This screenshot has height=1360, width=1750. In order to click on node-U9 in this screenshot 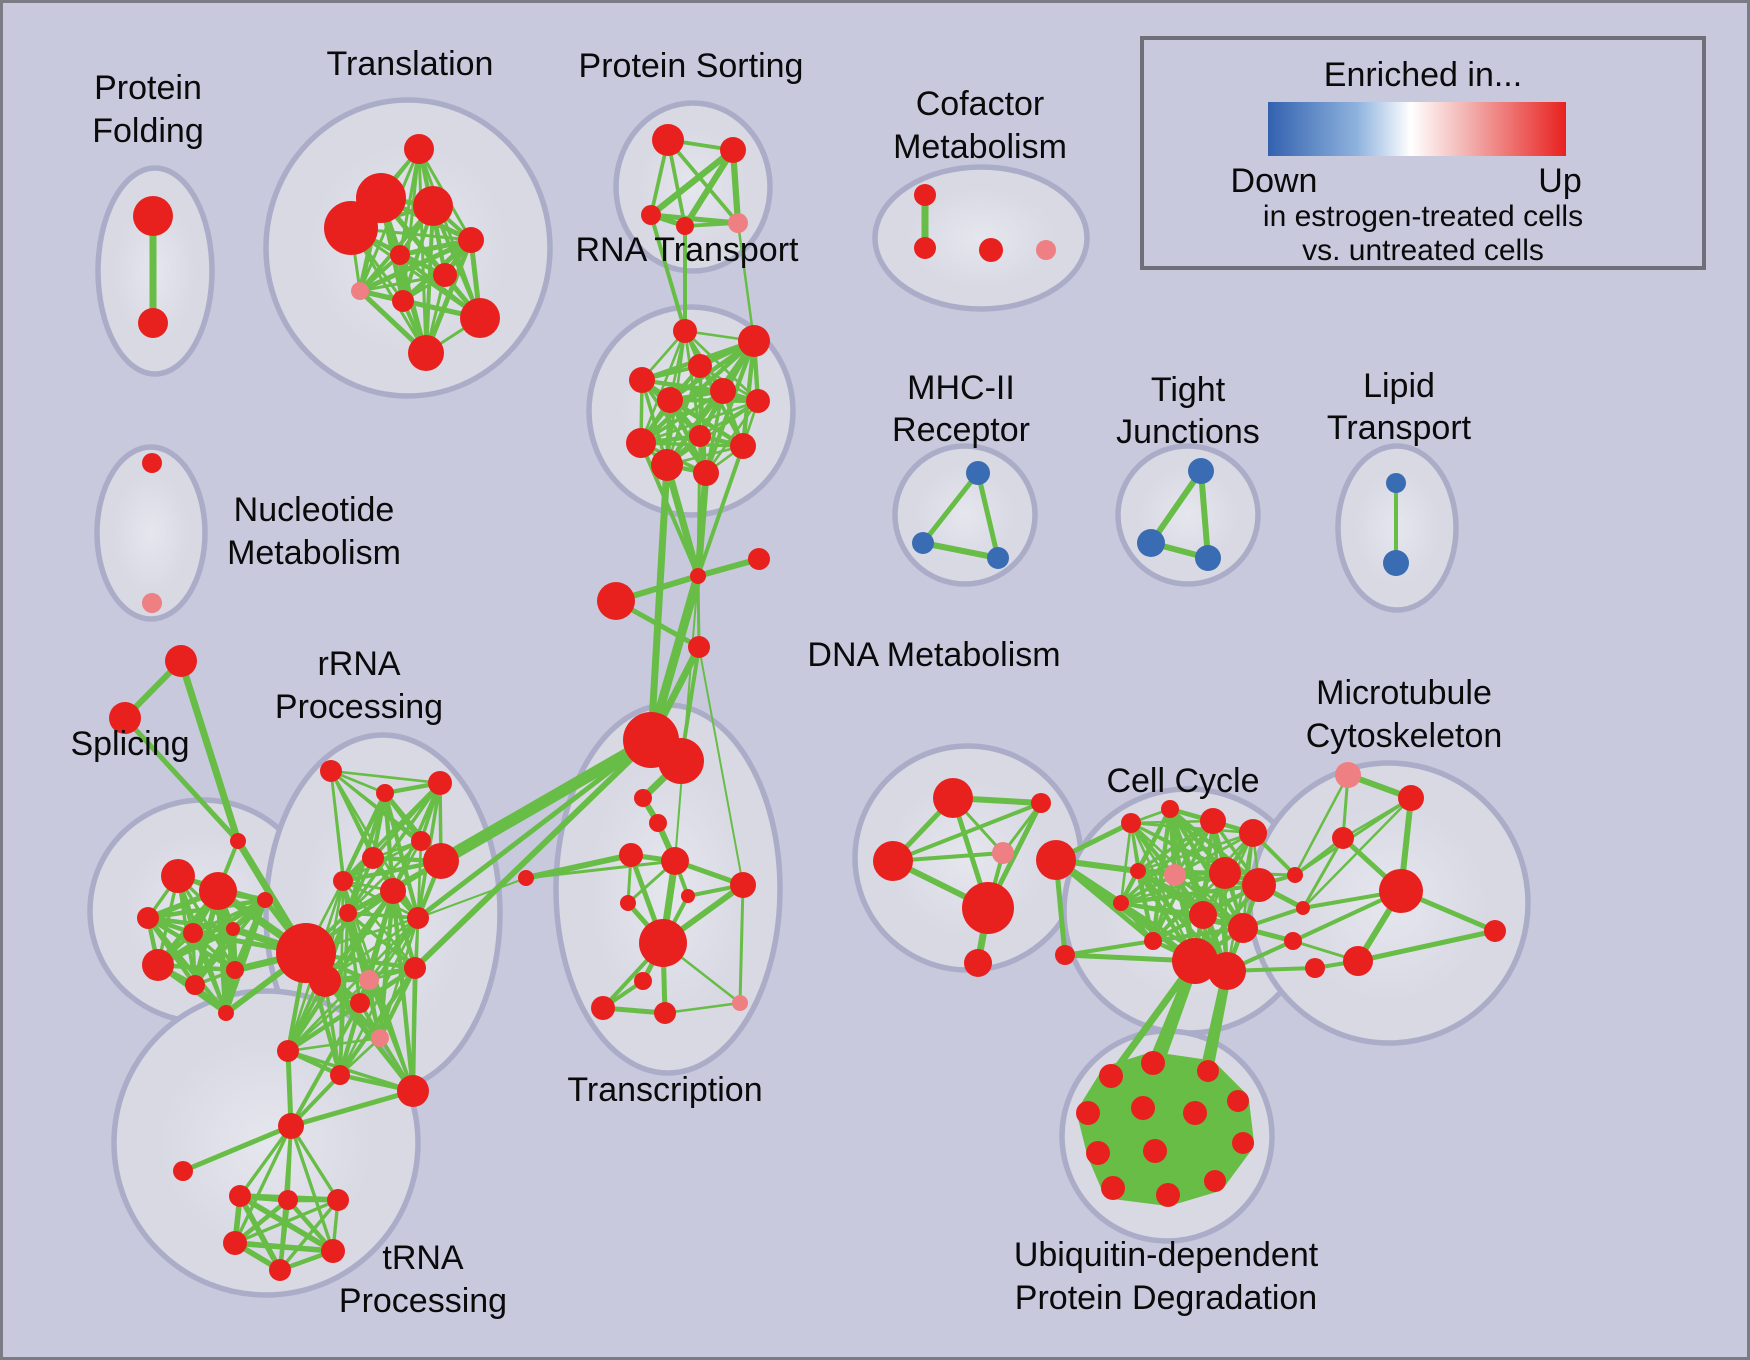, I will do `click(1155, 1151)`.